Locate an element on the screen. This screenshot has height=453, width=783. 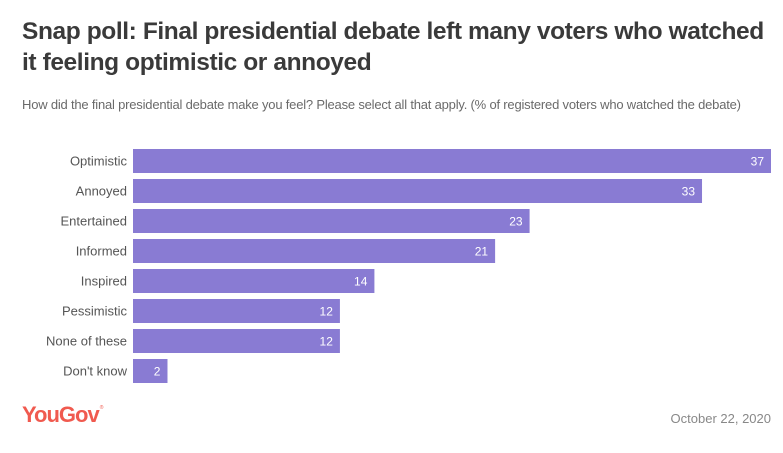
category-label: Don't know is located at coordinates (95, 371).